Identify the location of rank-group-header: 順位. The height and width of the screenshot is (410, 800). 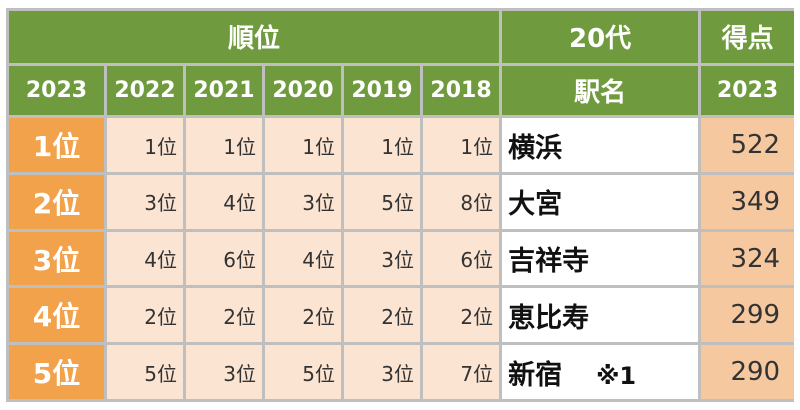
(254, 37).